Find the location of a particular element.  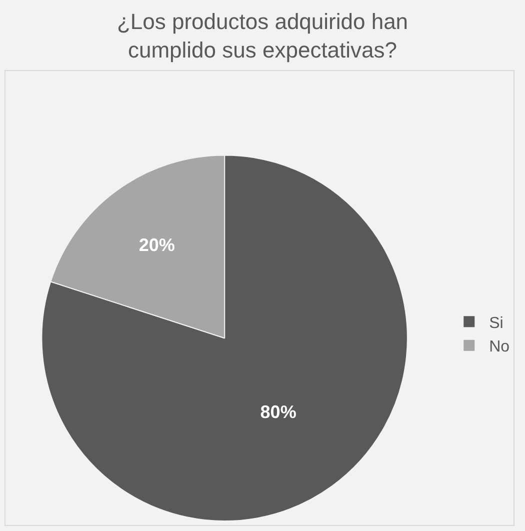

chart-title: ¿Los productos adquirido han cumplido sus expectativas? is located at coordinates (262, 36).